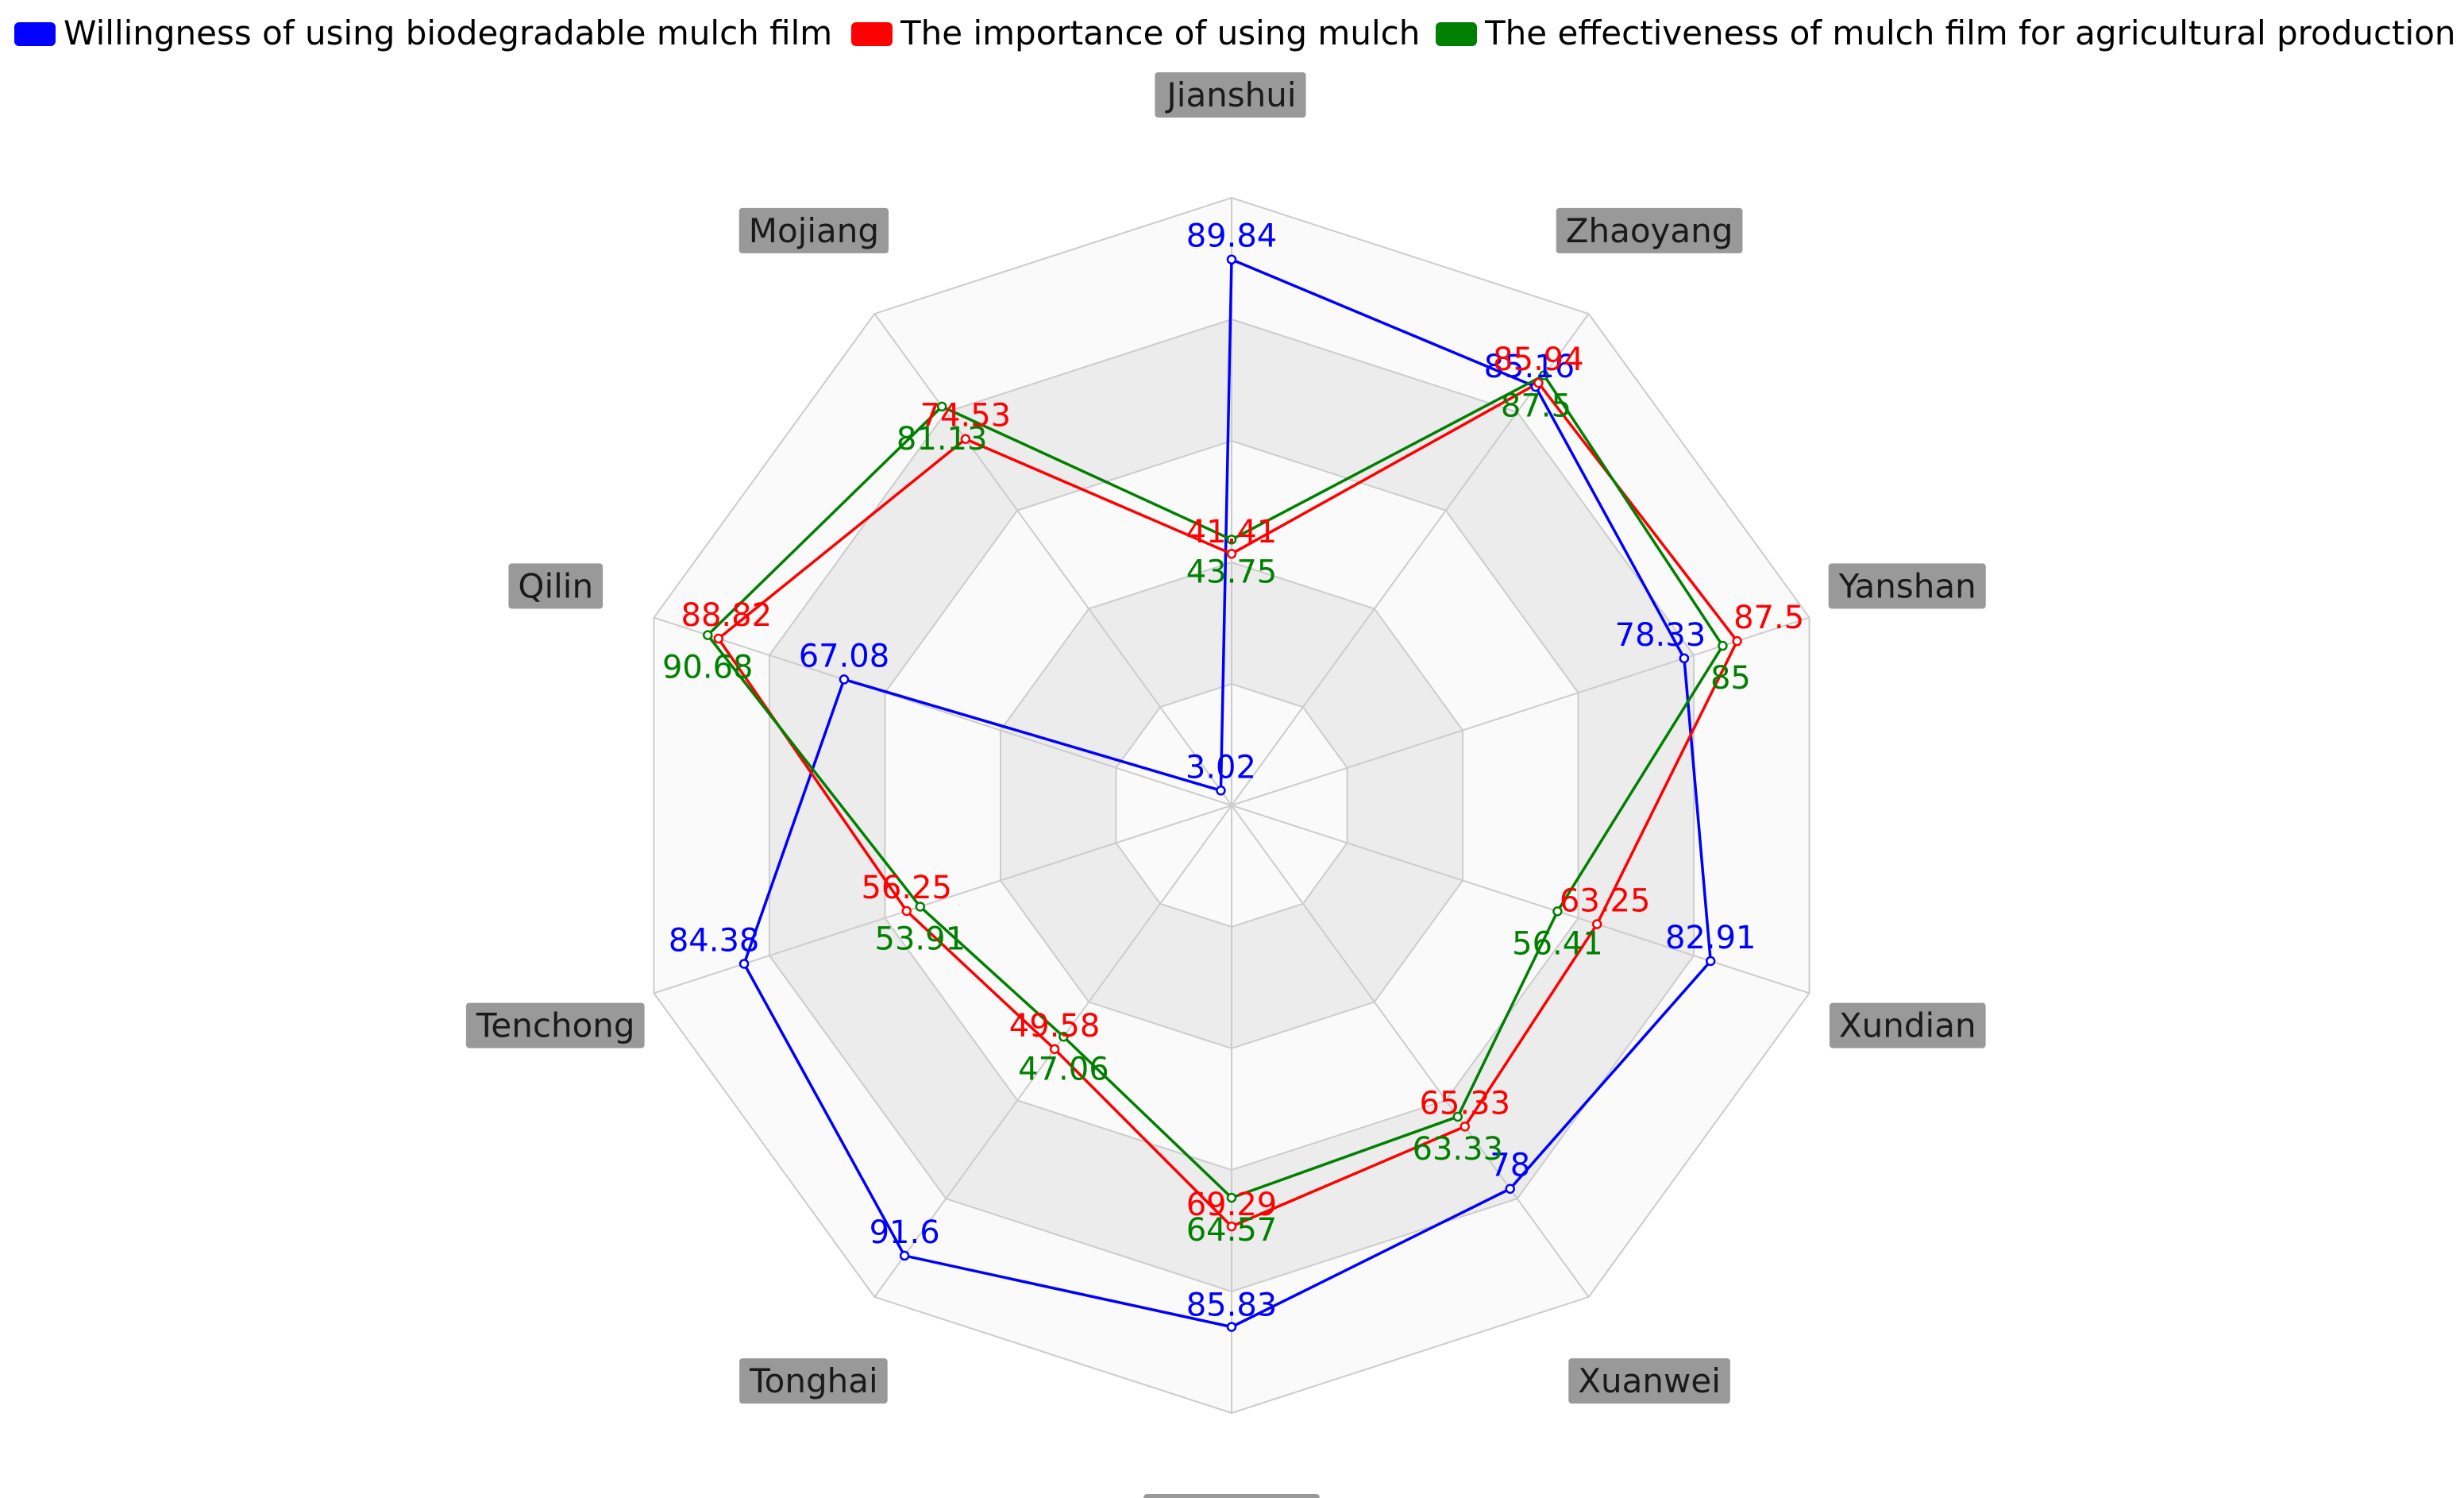 The image size is (2464, 1498). Describe the element at coordinates (966, 416) in the screenshot. I see `value-label-2-mojiang: 74.53` at that location.